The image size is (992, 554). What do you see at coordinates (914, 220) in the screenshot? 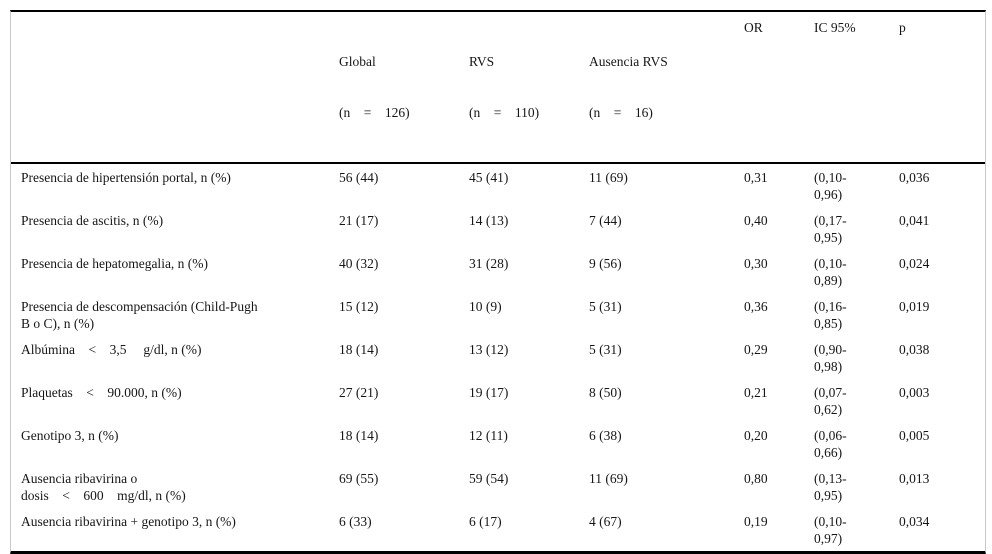
I see `cell-p-value: 0,041` at bounding box center [914, 220].